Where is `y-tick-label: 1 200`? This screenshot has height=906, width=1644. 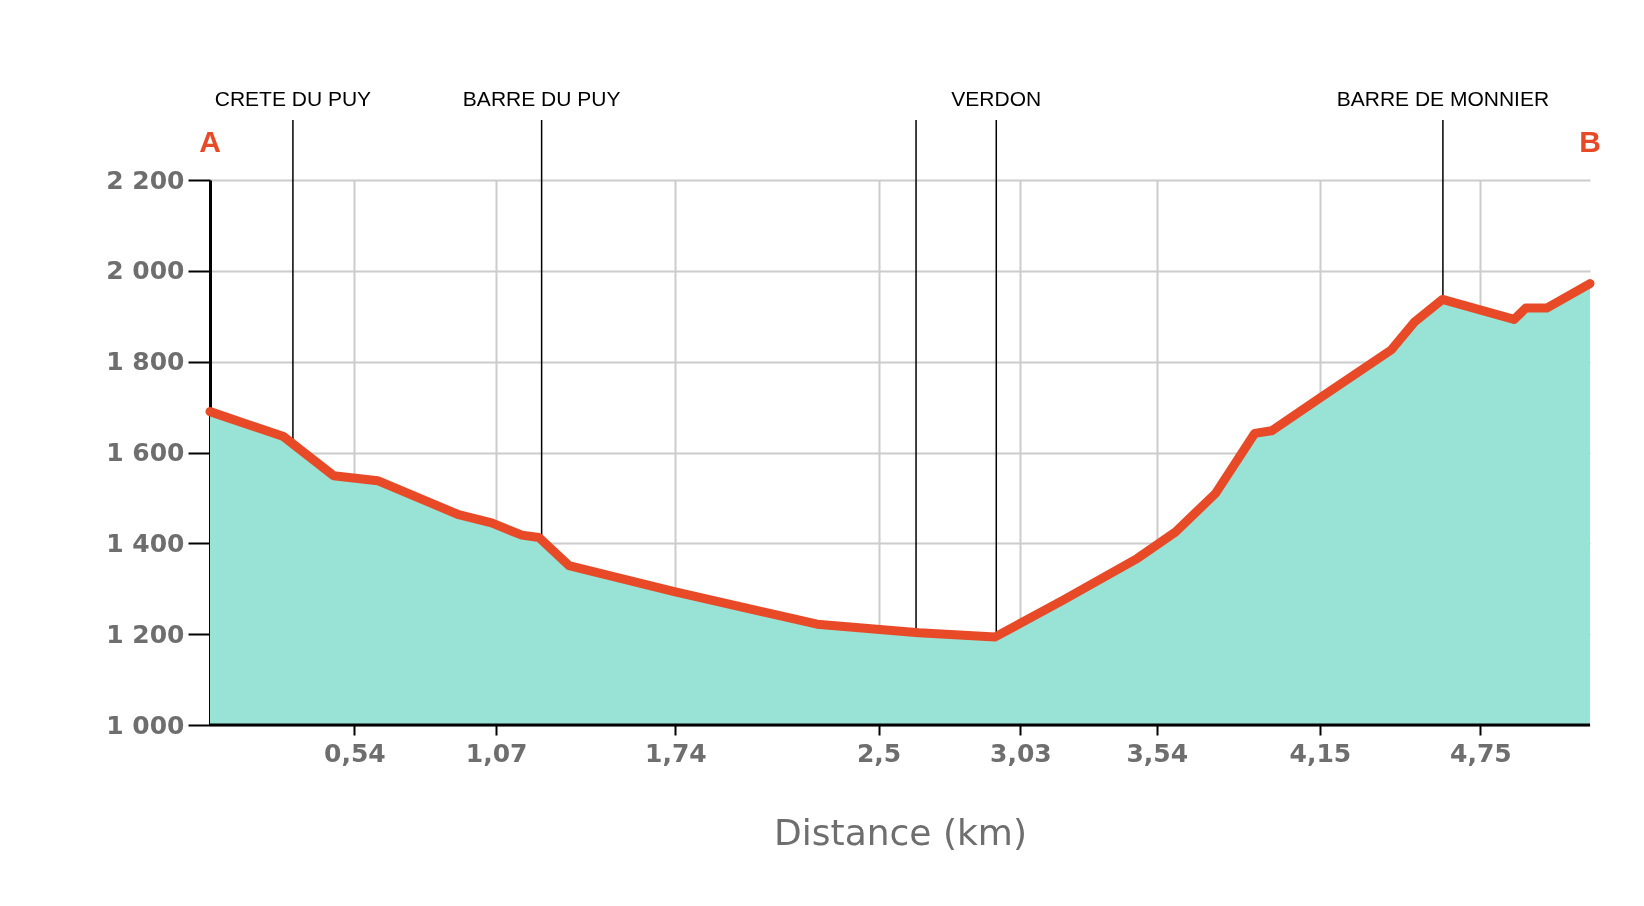 y-tick-label: 1 200 is located at coordinates (145, 634).